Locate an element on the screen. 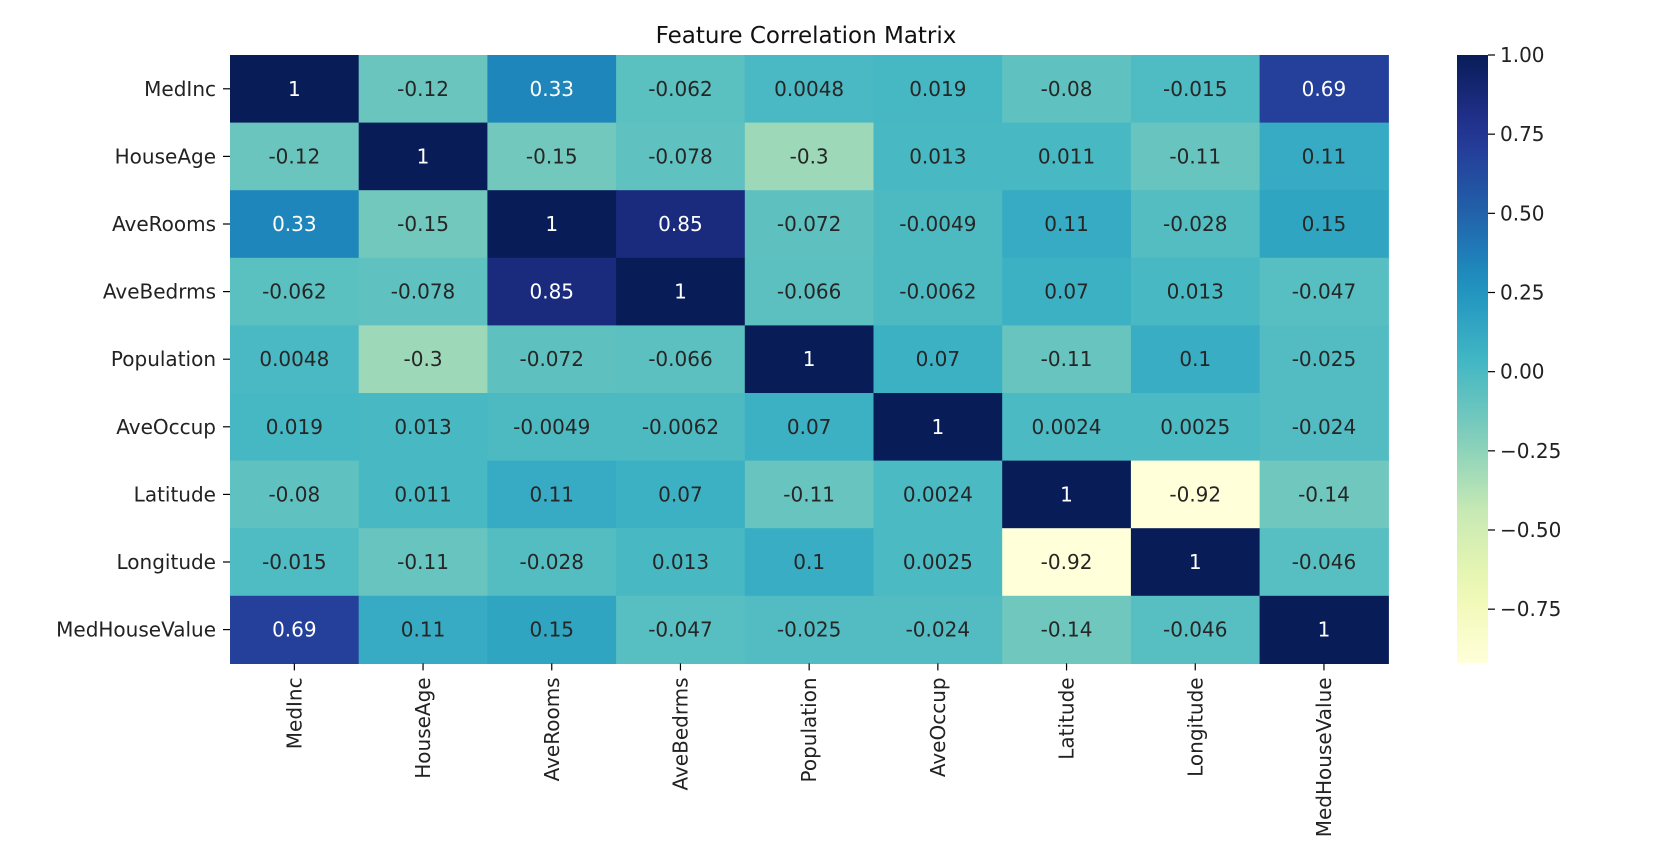 The height and width of the screenshot is (862, 1675). cell-value-label: -0.015 is located at coordinates (294, 562).